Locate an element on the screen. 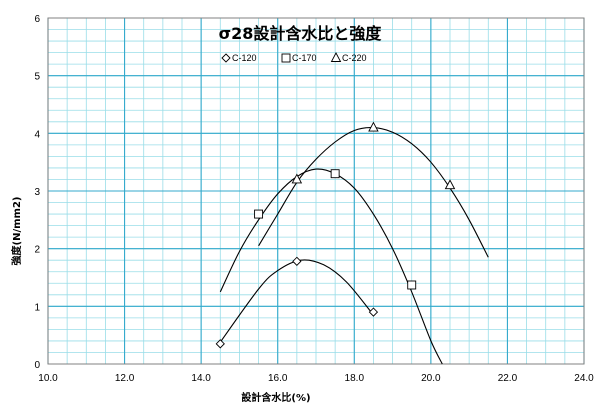 The width and height of the screenshot is (594, 403). legend: C-120 C-170 C-220 is located at coordinates (294, 57).